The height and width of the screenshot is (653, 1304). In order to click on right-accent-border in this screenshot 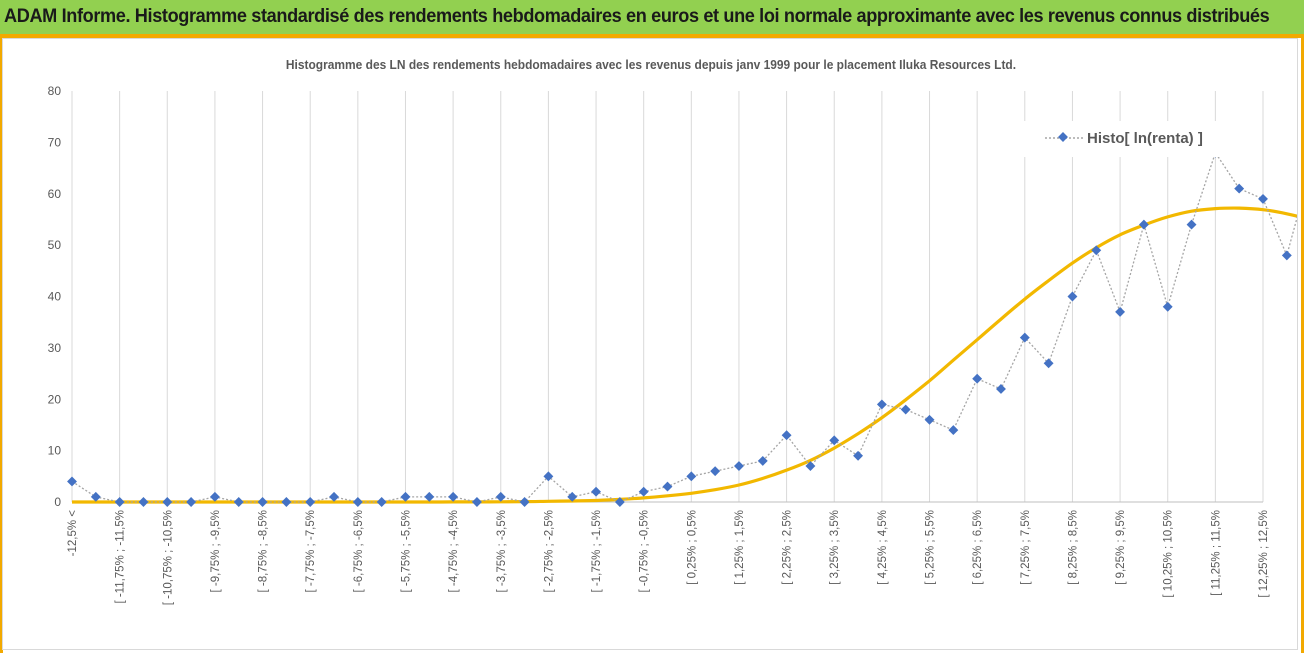, I will do `click(1302, 345)`.